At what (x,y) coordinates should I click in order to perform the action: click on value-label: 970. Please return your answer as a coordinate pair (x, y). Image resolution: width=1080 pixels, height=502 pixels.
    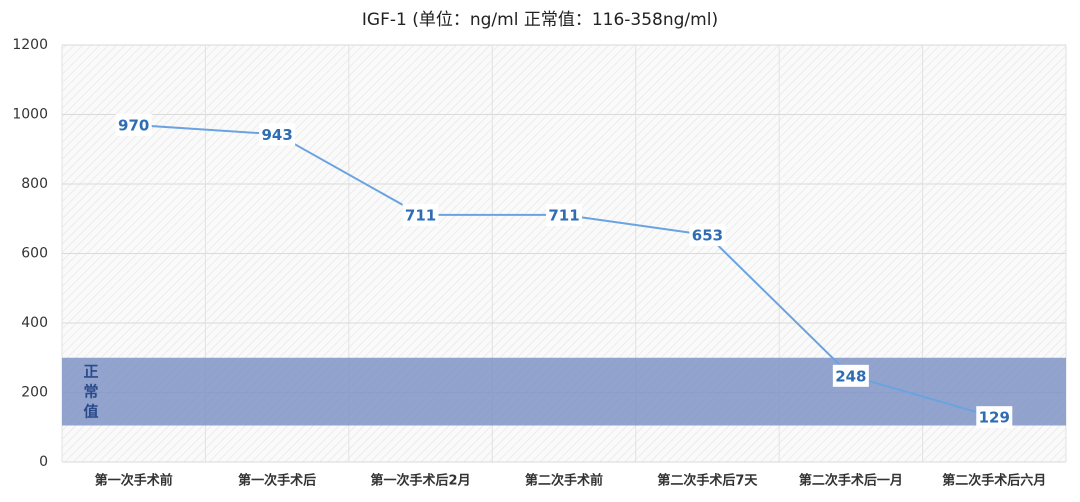
    Looking at the image, I should click on (133, 125).